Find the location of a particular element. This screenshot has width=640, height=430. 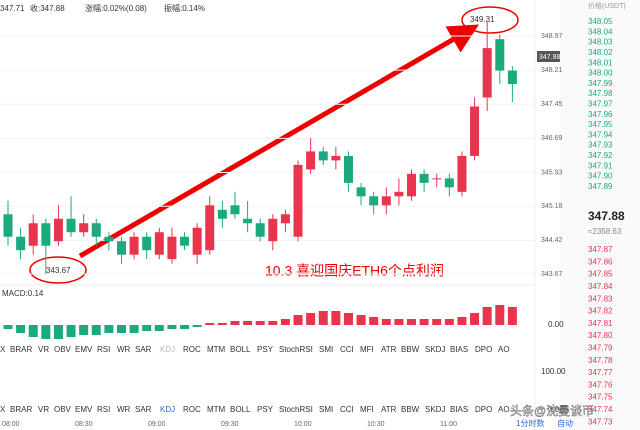

price-tick: 347.45 is located at coordinates (552, 104).